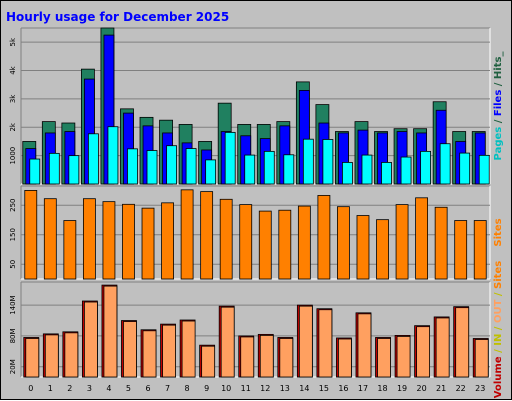 The image size is (512, 401). I want to click on x-tick-label: 10, so click(226, 388).